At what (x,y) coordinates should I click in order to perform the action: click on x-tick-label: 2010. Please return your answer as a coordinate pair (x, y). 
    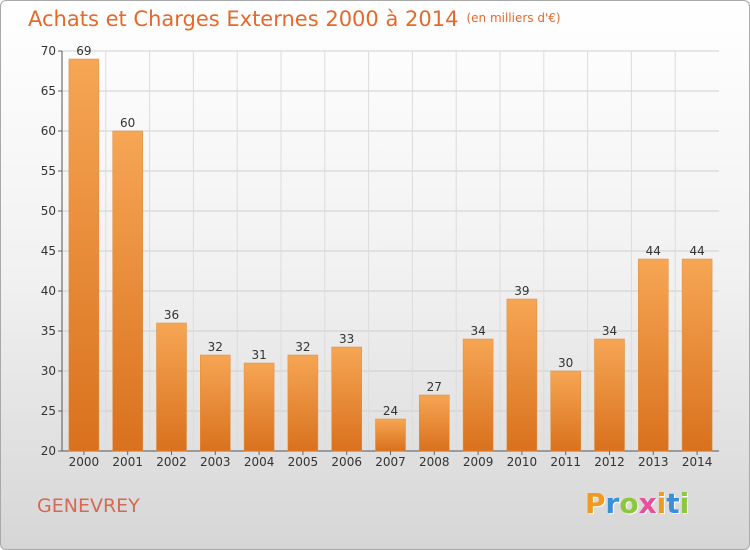
    Looking at the image, I should click on (522, 462).